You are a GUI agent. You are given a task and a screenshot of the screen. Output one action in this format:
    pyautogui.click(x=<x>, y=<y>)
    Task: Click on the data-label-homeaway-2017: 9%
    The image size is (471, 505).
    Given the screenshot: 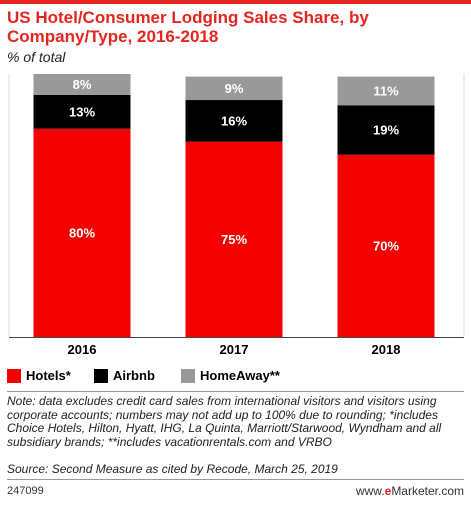 What is the action you would take?
    pyautogui.click(x=234, y=88)
    